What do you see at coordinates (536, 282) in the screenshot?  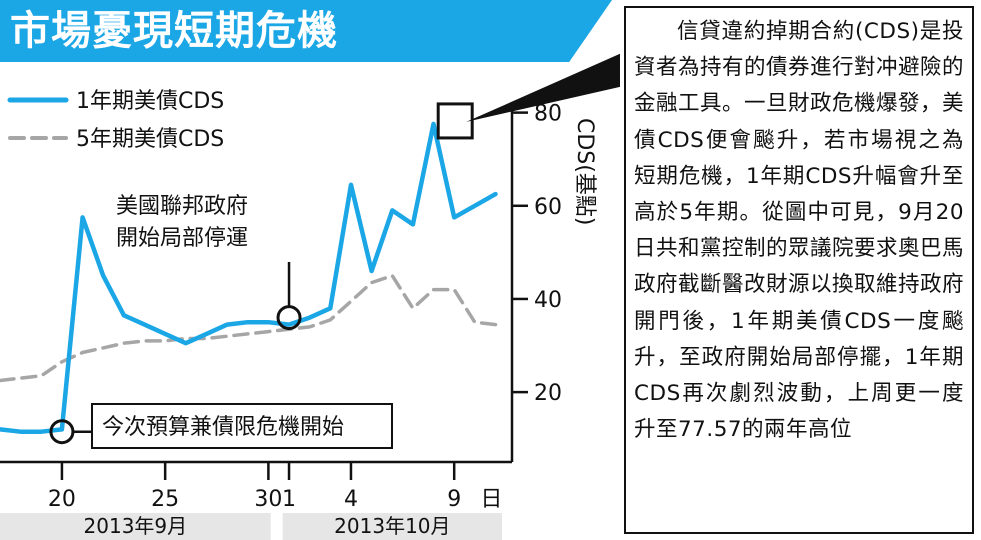 I see `y-axis: 20 40 60 80` at bounding box center [536, 282].